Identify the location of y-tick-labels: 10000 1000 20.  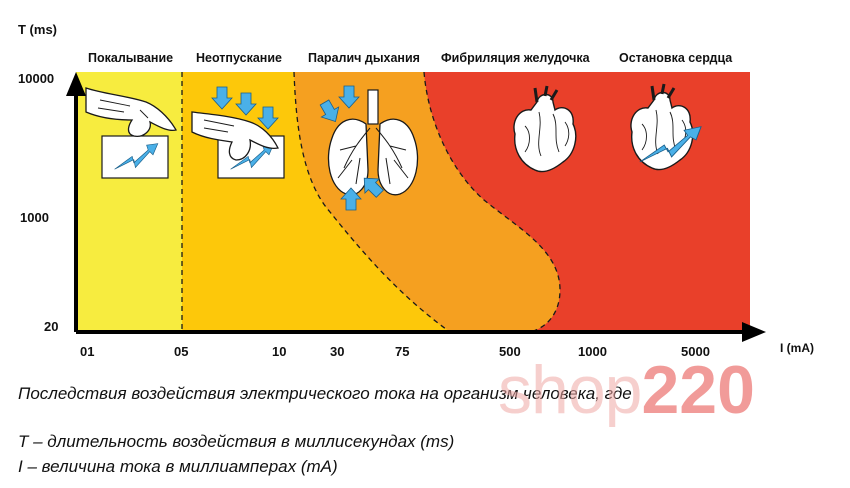
(38, 202).